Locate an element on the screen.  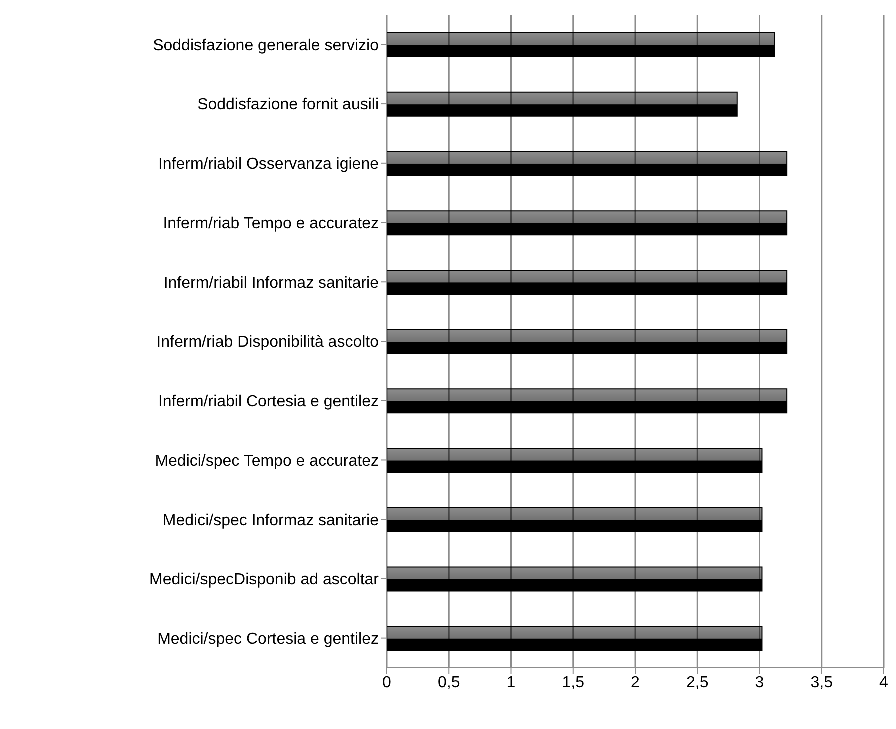
y-tick-label: Soddisfazione fornit ausili is located at coordinates (288, 105).